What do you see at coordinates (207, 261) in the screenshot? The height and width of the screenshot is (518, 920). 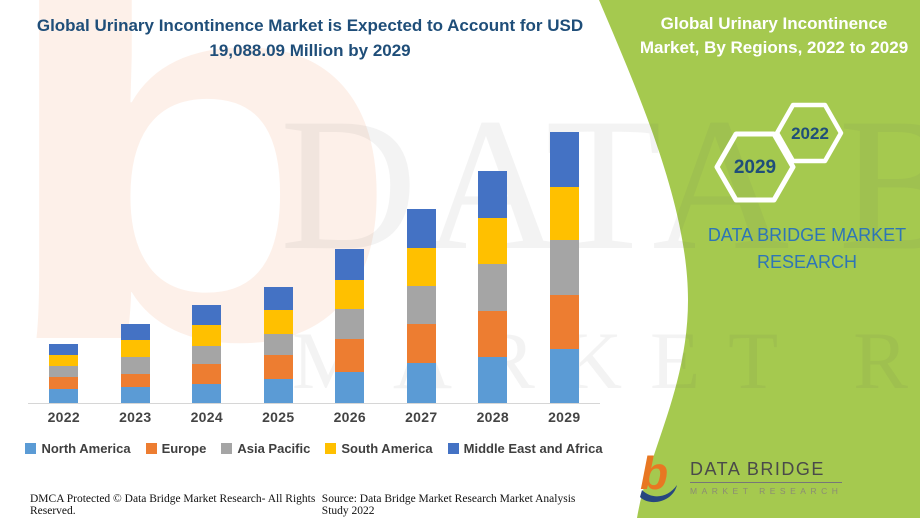 I see `bar-slot-2024` at bounding box center [207, 261].